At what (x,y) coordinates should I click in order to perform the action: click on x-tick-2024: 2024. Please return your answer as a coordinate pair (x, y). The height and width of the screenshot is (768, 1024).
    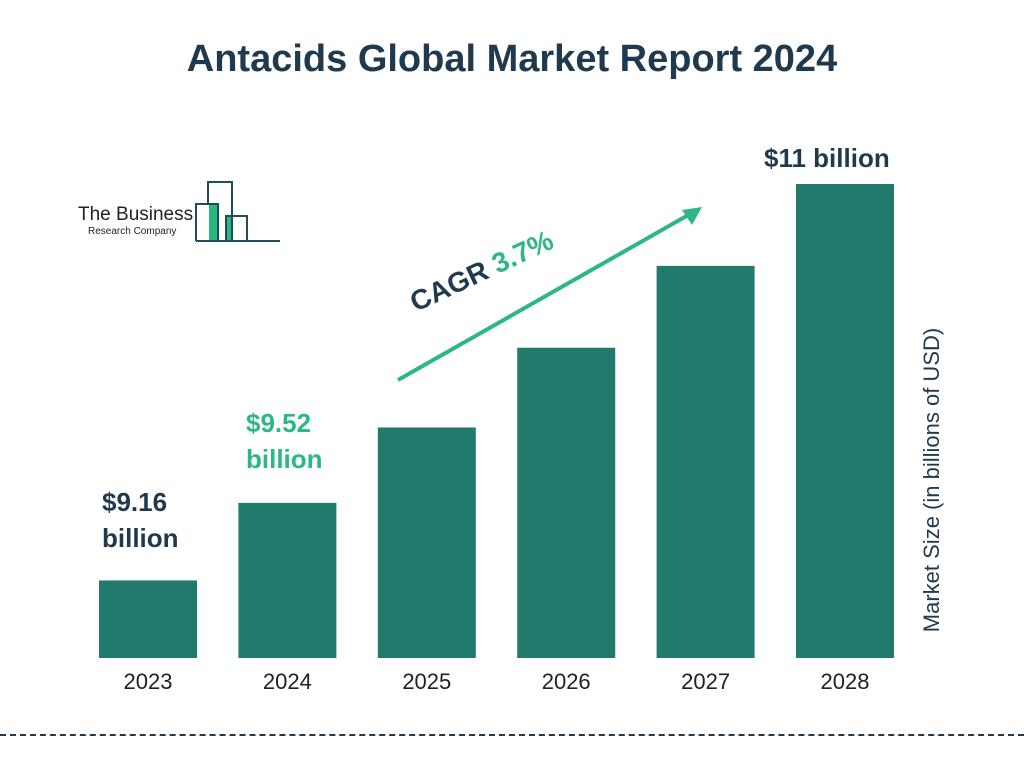
    Looking at the image, I should click on (287, 681).